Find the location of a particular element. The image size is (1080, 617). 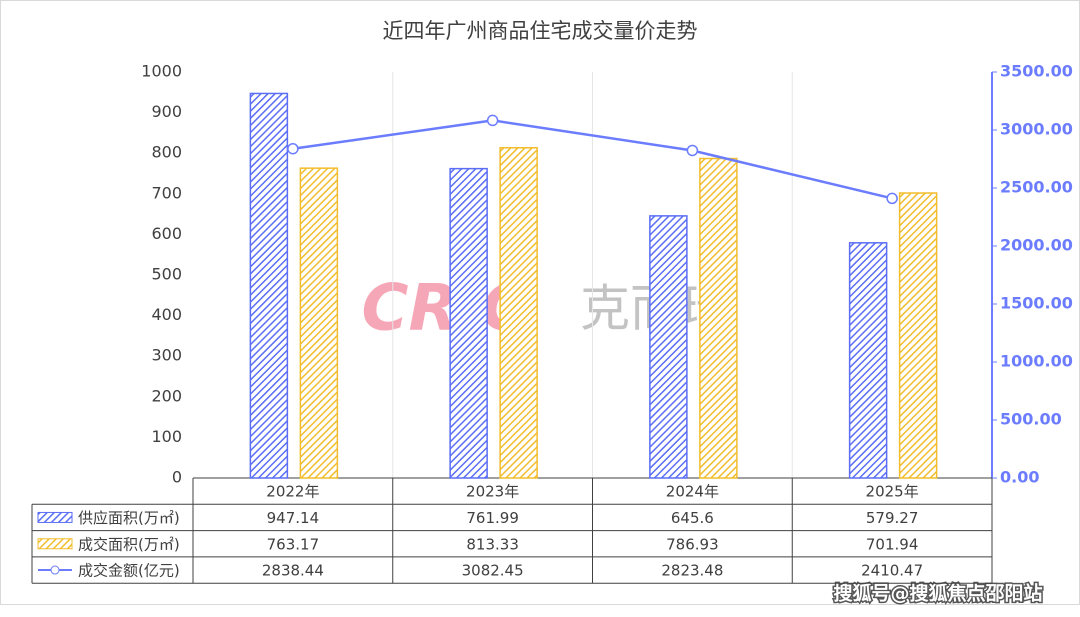

table-value: 2838.44 is located at coordinates (293, 571).